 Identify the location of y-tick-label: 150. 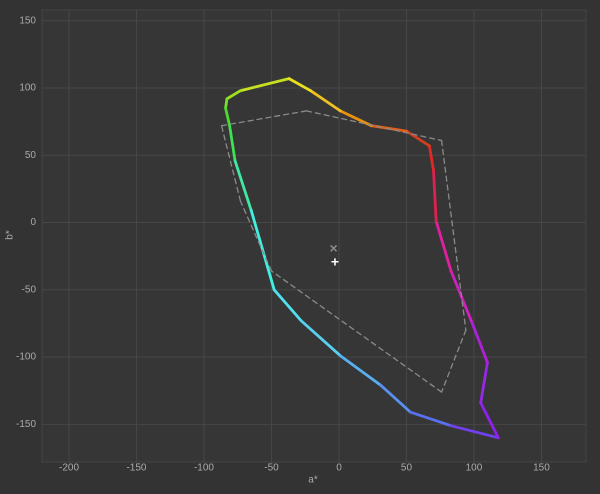
(27, 20).